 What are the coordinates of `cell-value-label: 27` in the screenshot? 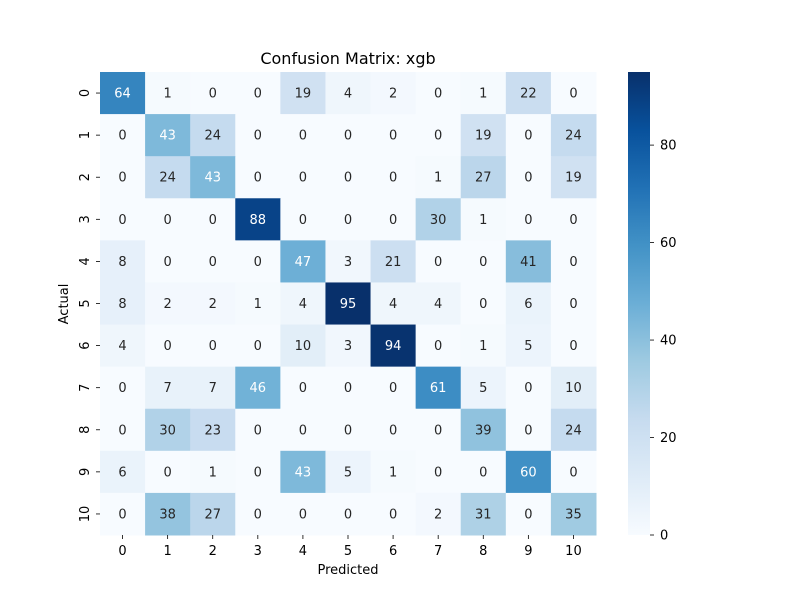 It's located at (212, 514).